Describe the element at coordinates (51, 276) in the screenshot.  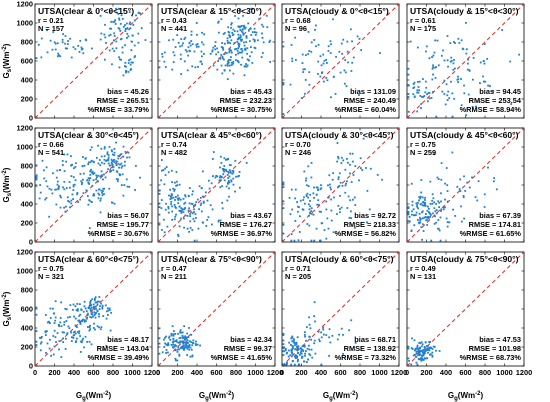
I see `n-value: N = 321` at that location.